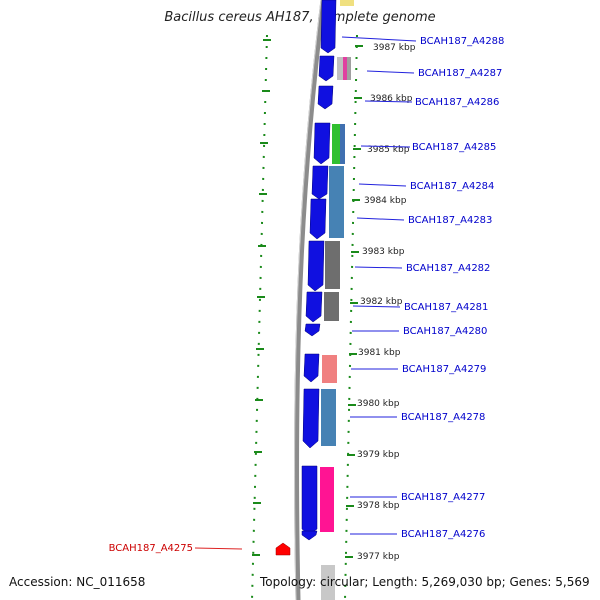 This screenshot has width=600, height=600. What do you see at coordinates (444, 369) in the screenshot?
I see `gene-label: BCAH187_A4279` at bounding box center [444, 369].